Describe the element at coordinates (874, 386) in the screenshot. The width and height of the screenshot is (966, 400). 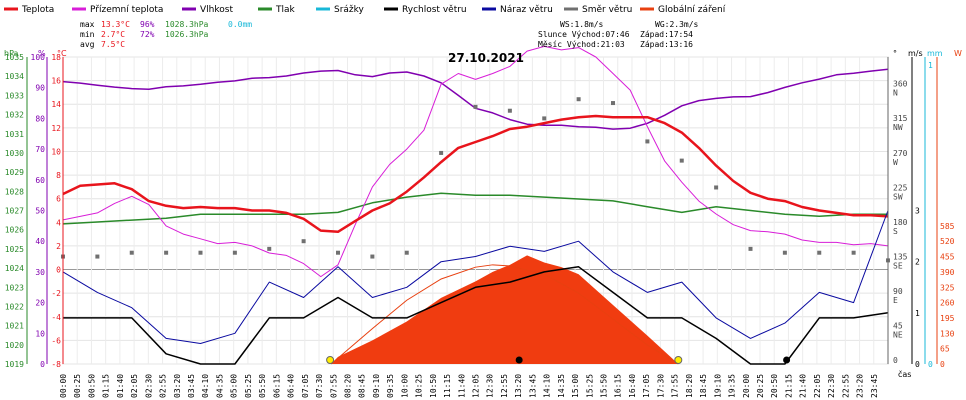
I see `tick-time: 23:45` at that location.